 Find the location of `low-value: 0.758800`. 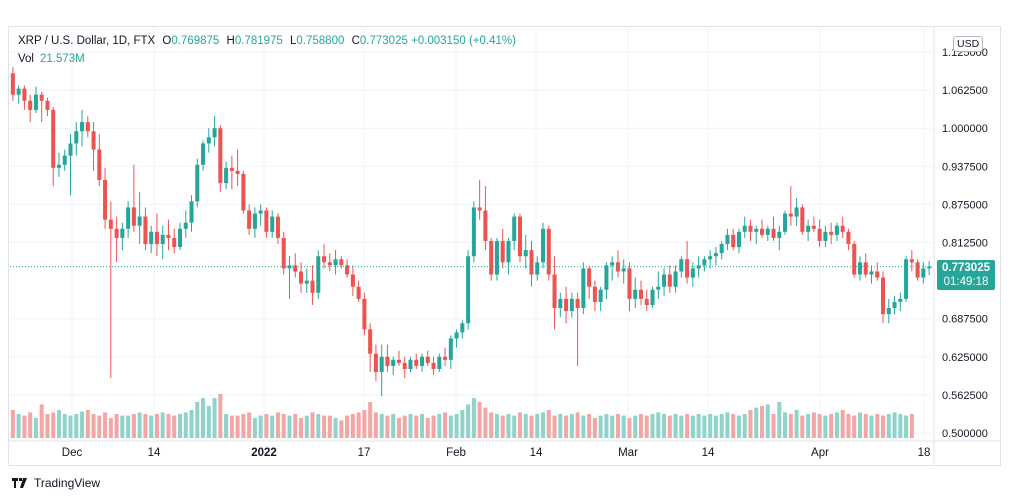

low-value: 0.758800 is located at coordinates (320, 41).